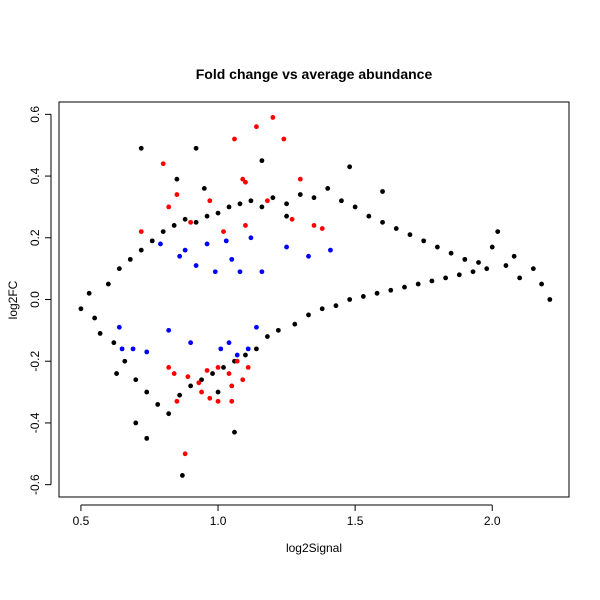 Image resolution: width=600 pixels, height=600 pixels. Describe the element at coordinates (35, 484) in the screenshot. I see `y-tick-label: -0.6` at that location.